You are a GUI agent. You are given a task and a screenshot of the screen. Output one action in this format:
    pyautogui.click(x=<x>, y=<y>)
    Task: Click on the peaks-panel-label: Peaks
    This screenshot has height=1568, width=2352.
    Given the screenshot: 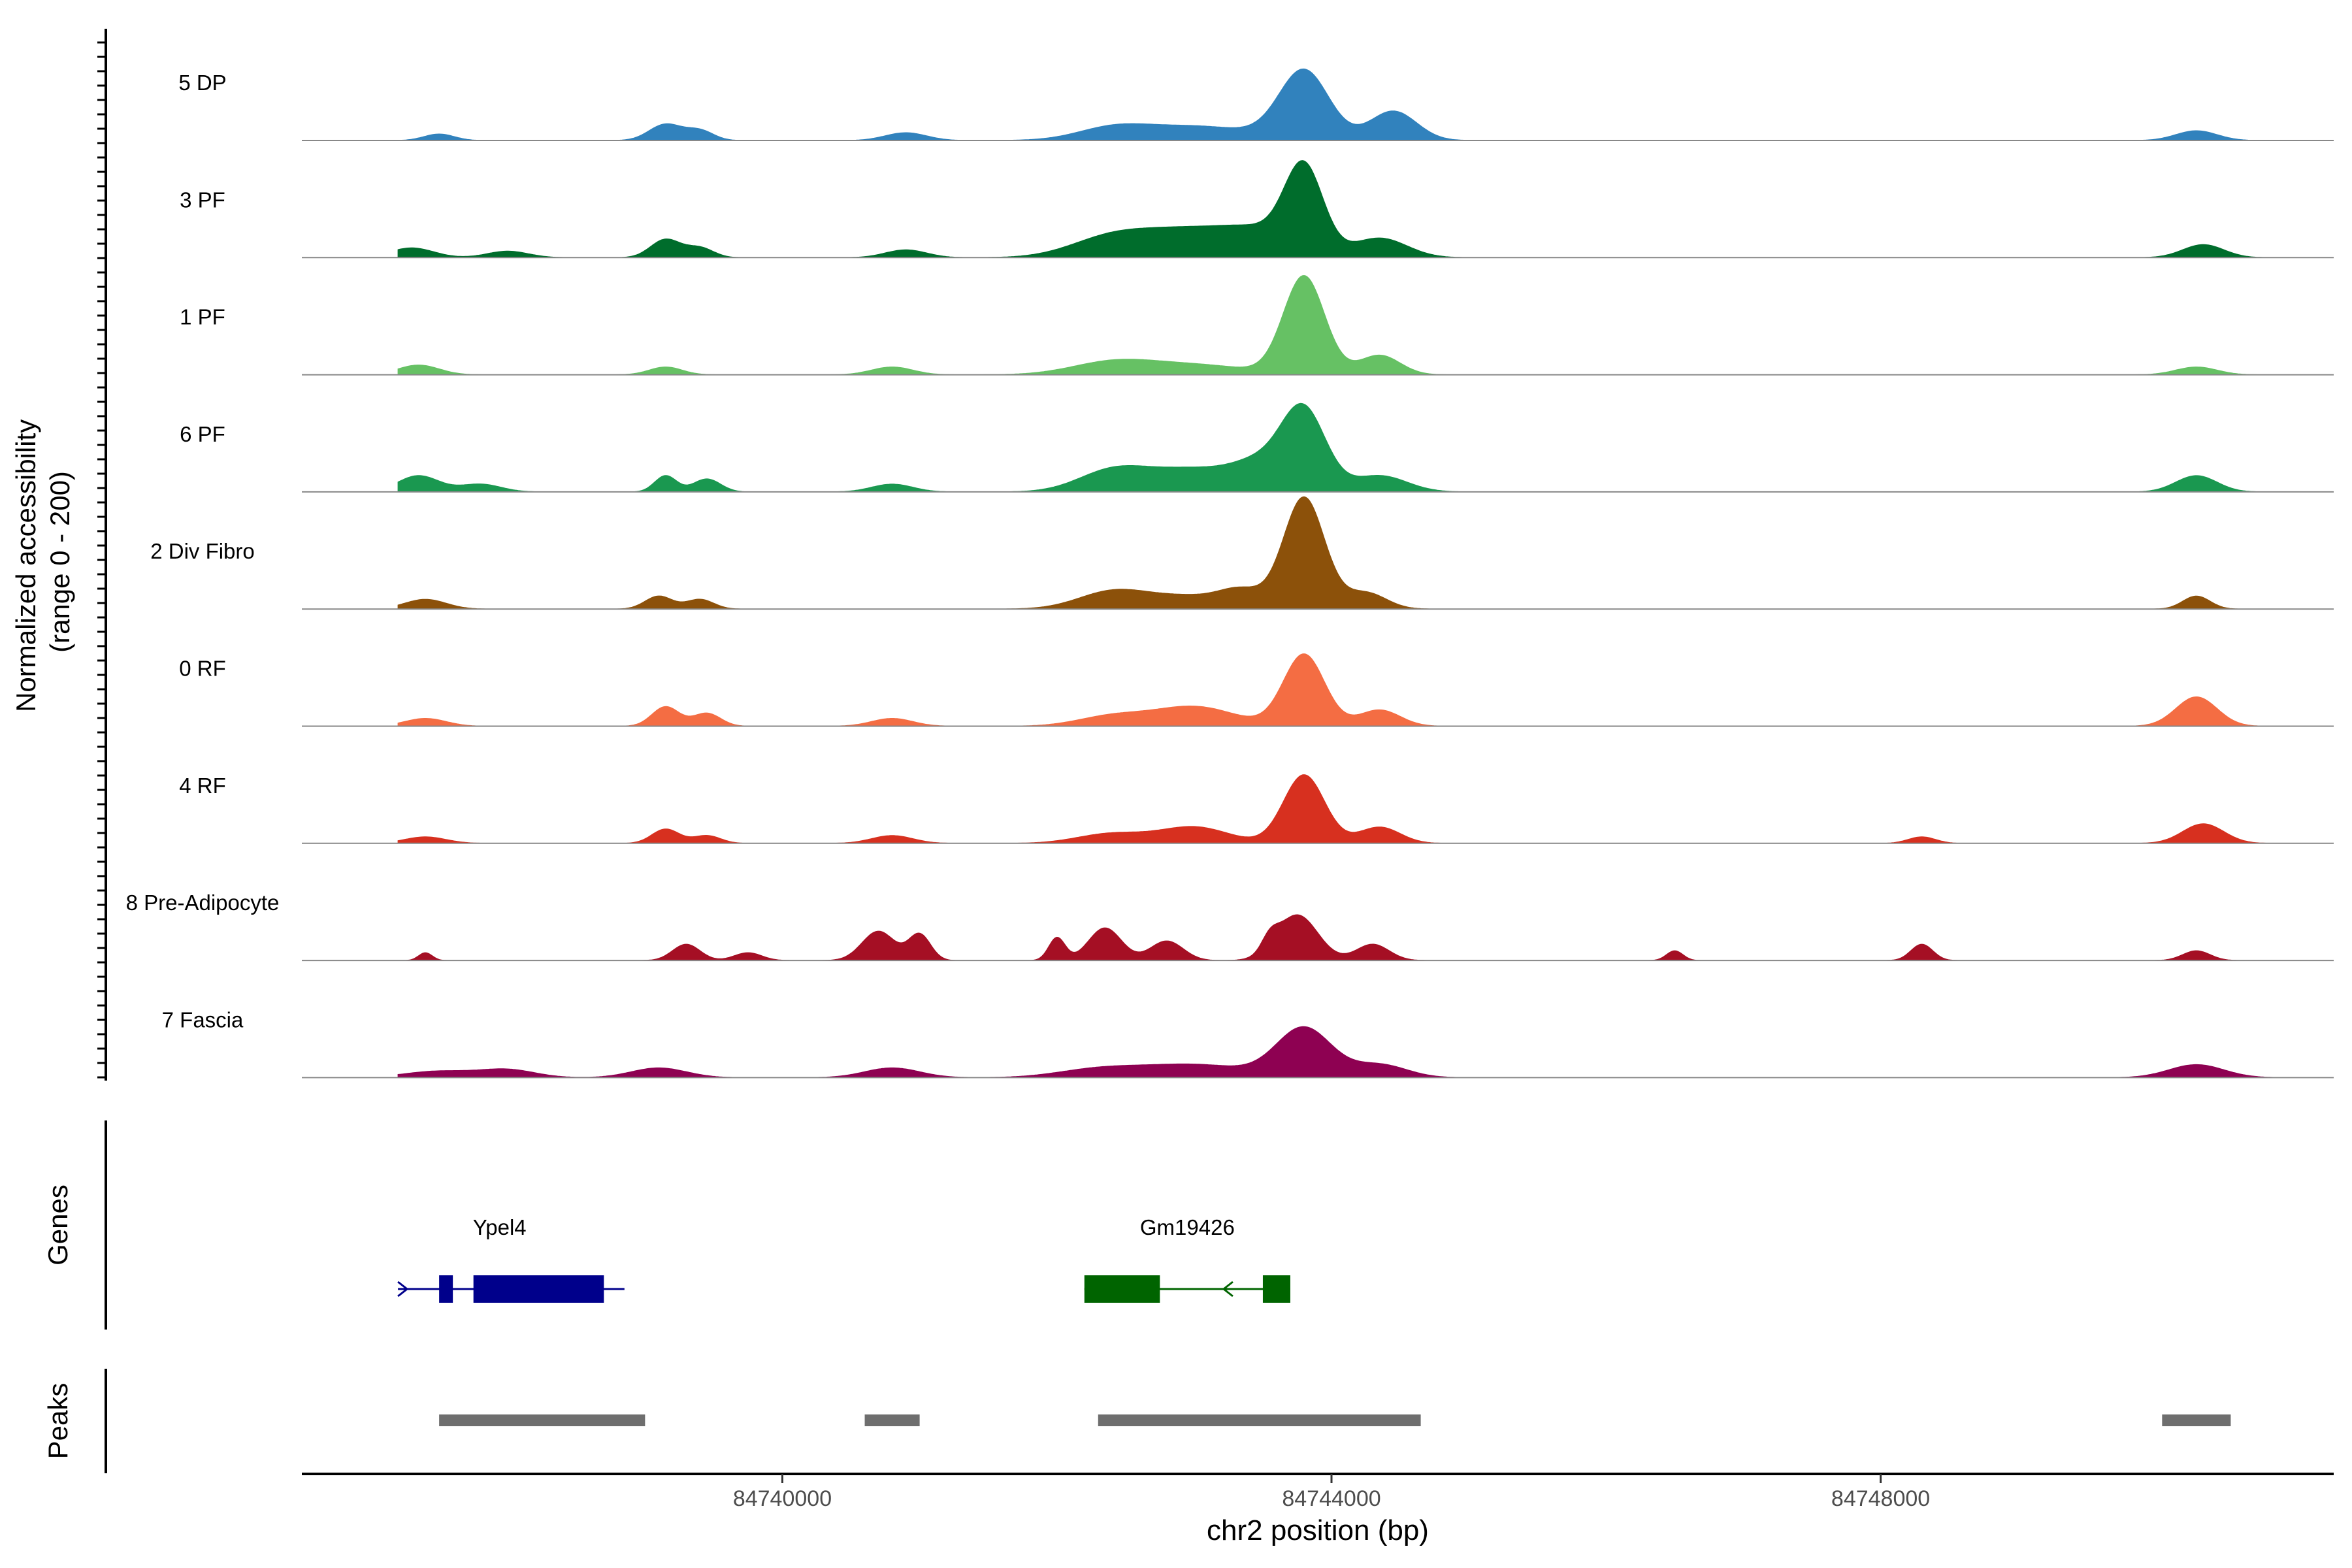 What is the action you would take?
    pyautogui.click(x=57, y=1421)
    